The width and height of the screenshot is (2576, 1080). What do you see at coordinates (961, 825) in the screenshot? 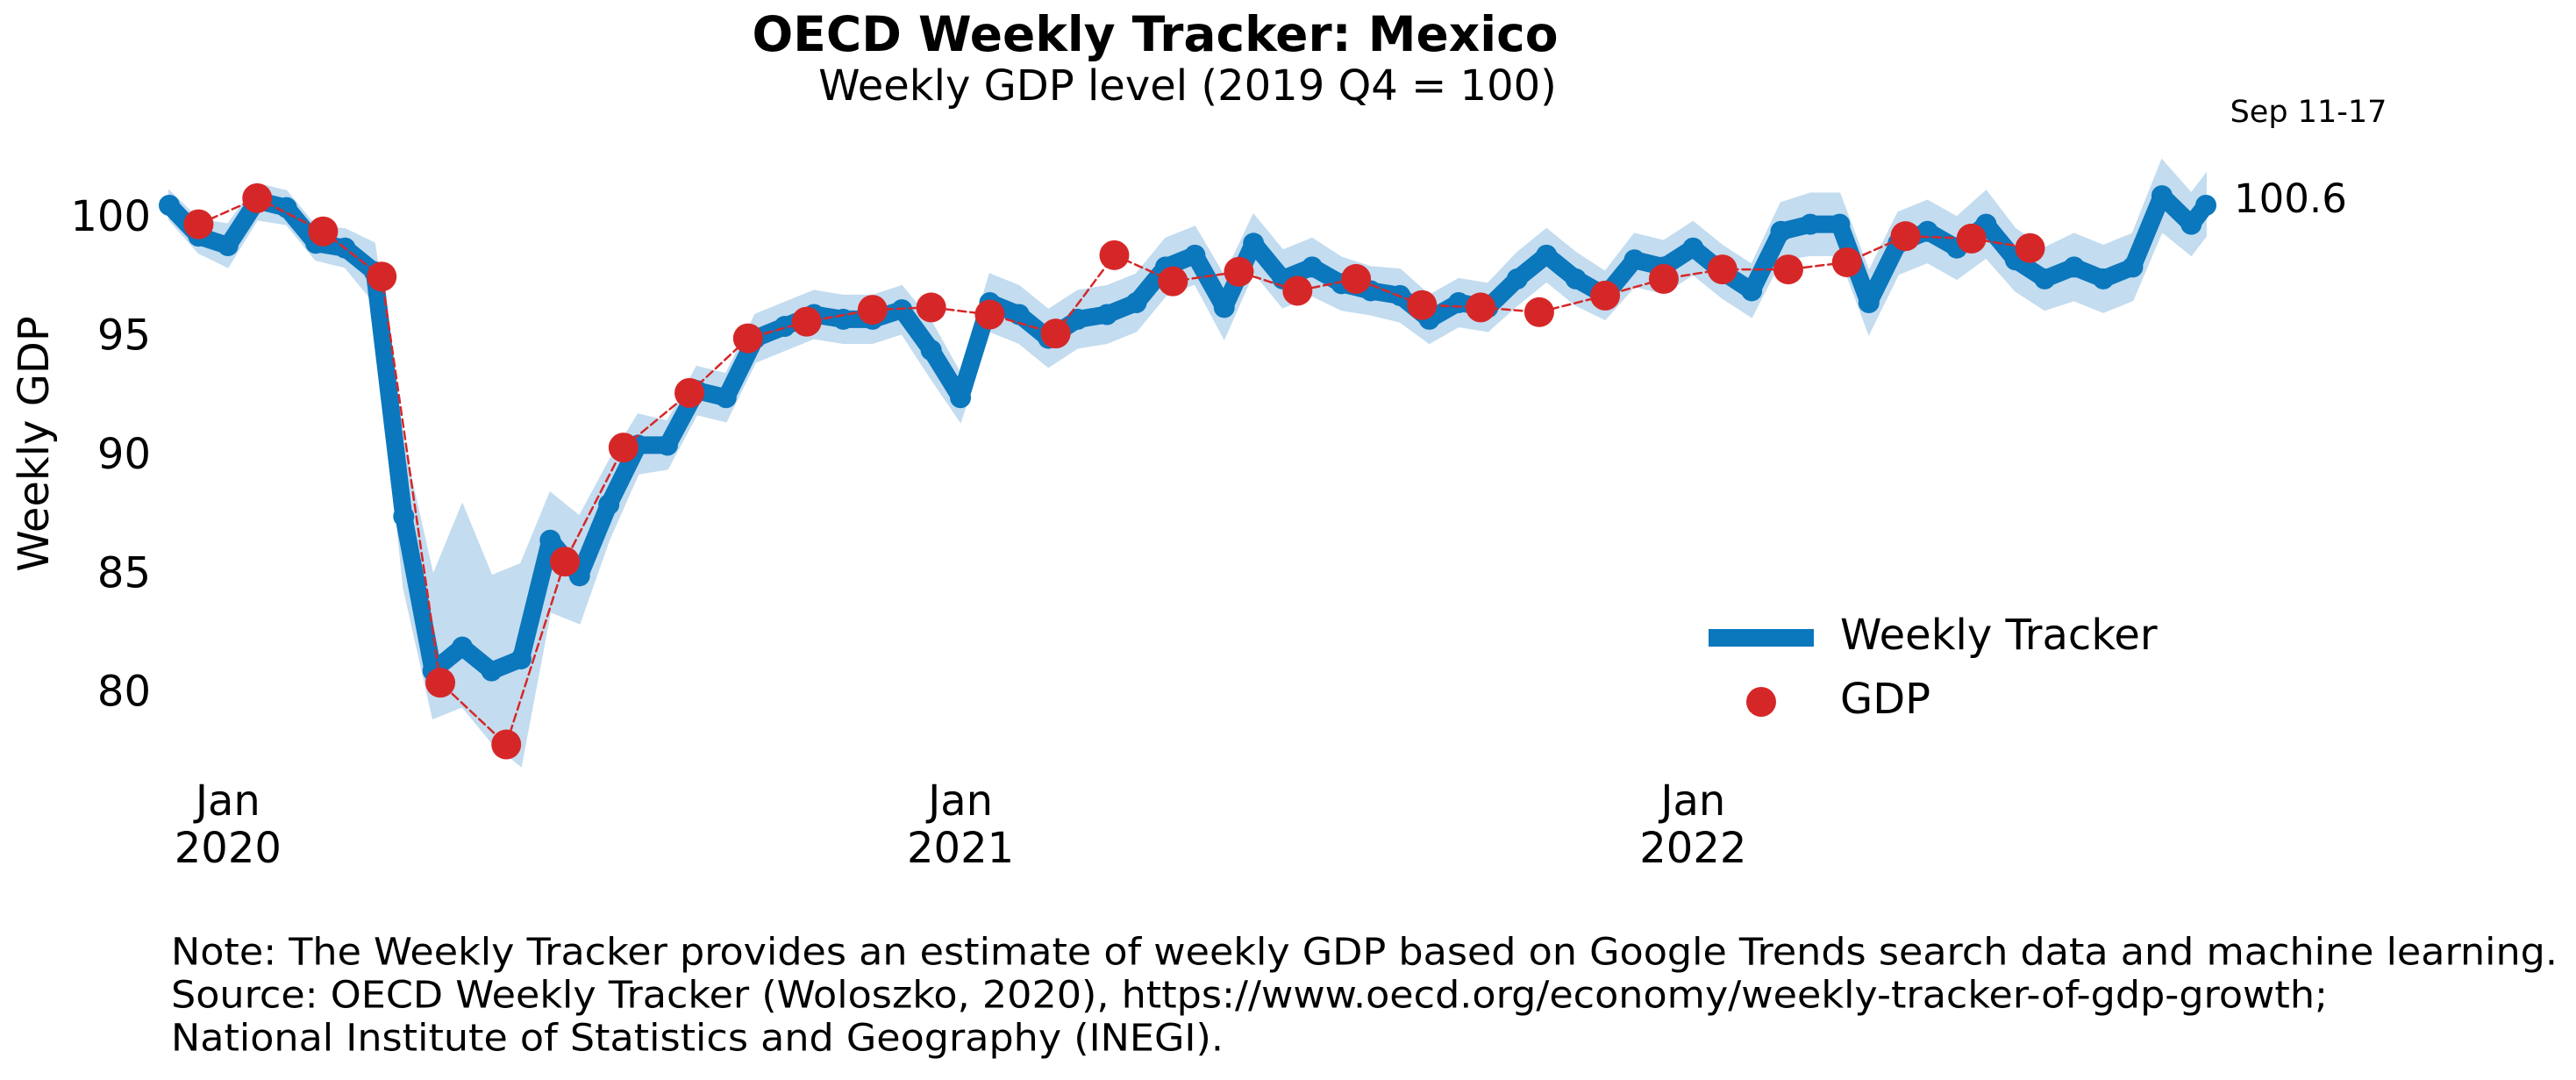
I see `x-tick-label: Jan 2021` at bounding box center [961, 825].